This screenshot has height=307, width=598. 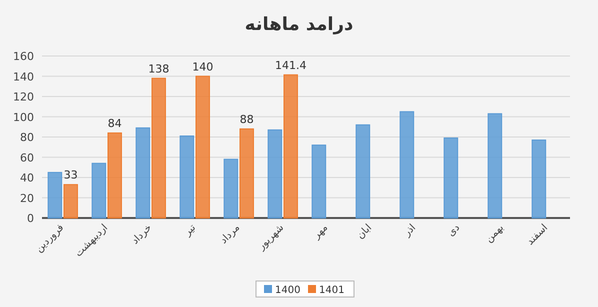 I want to click on data-label: 140, so click(x=203, y=67).